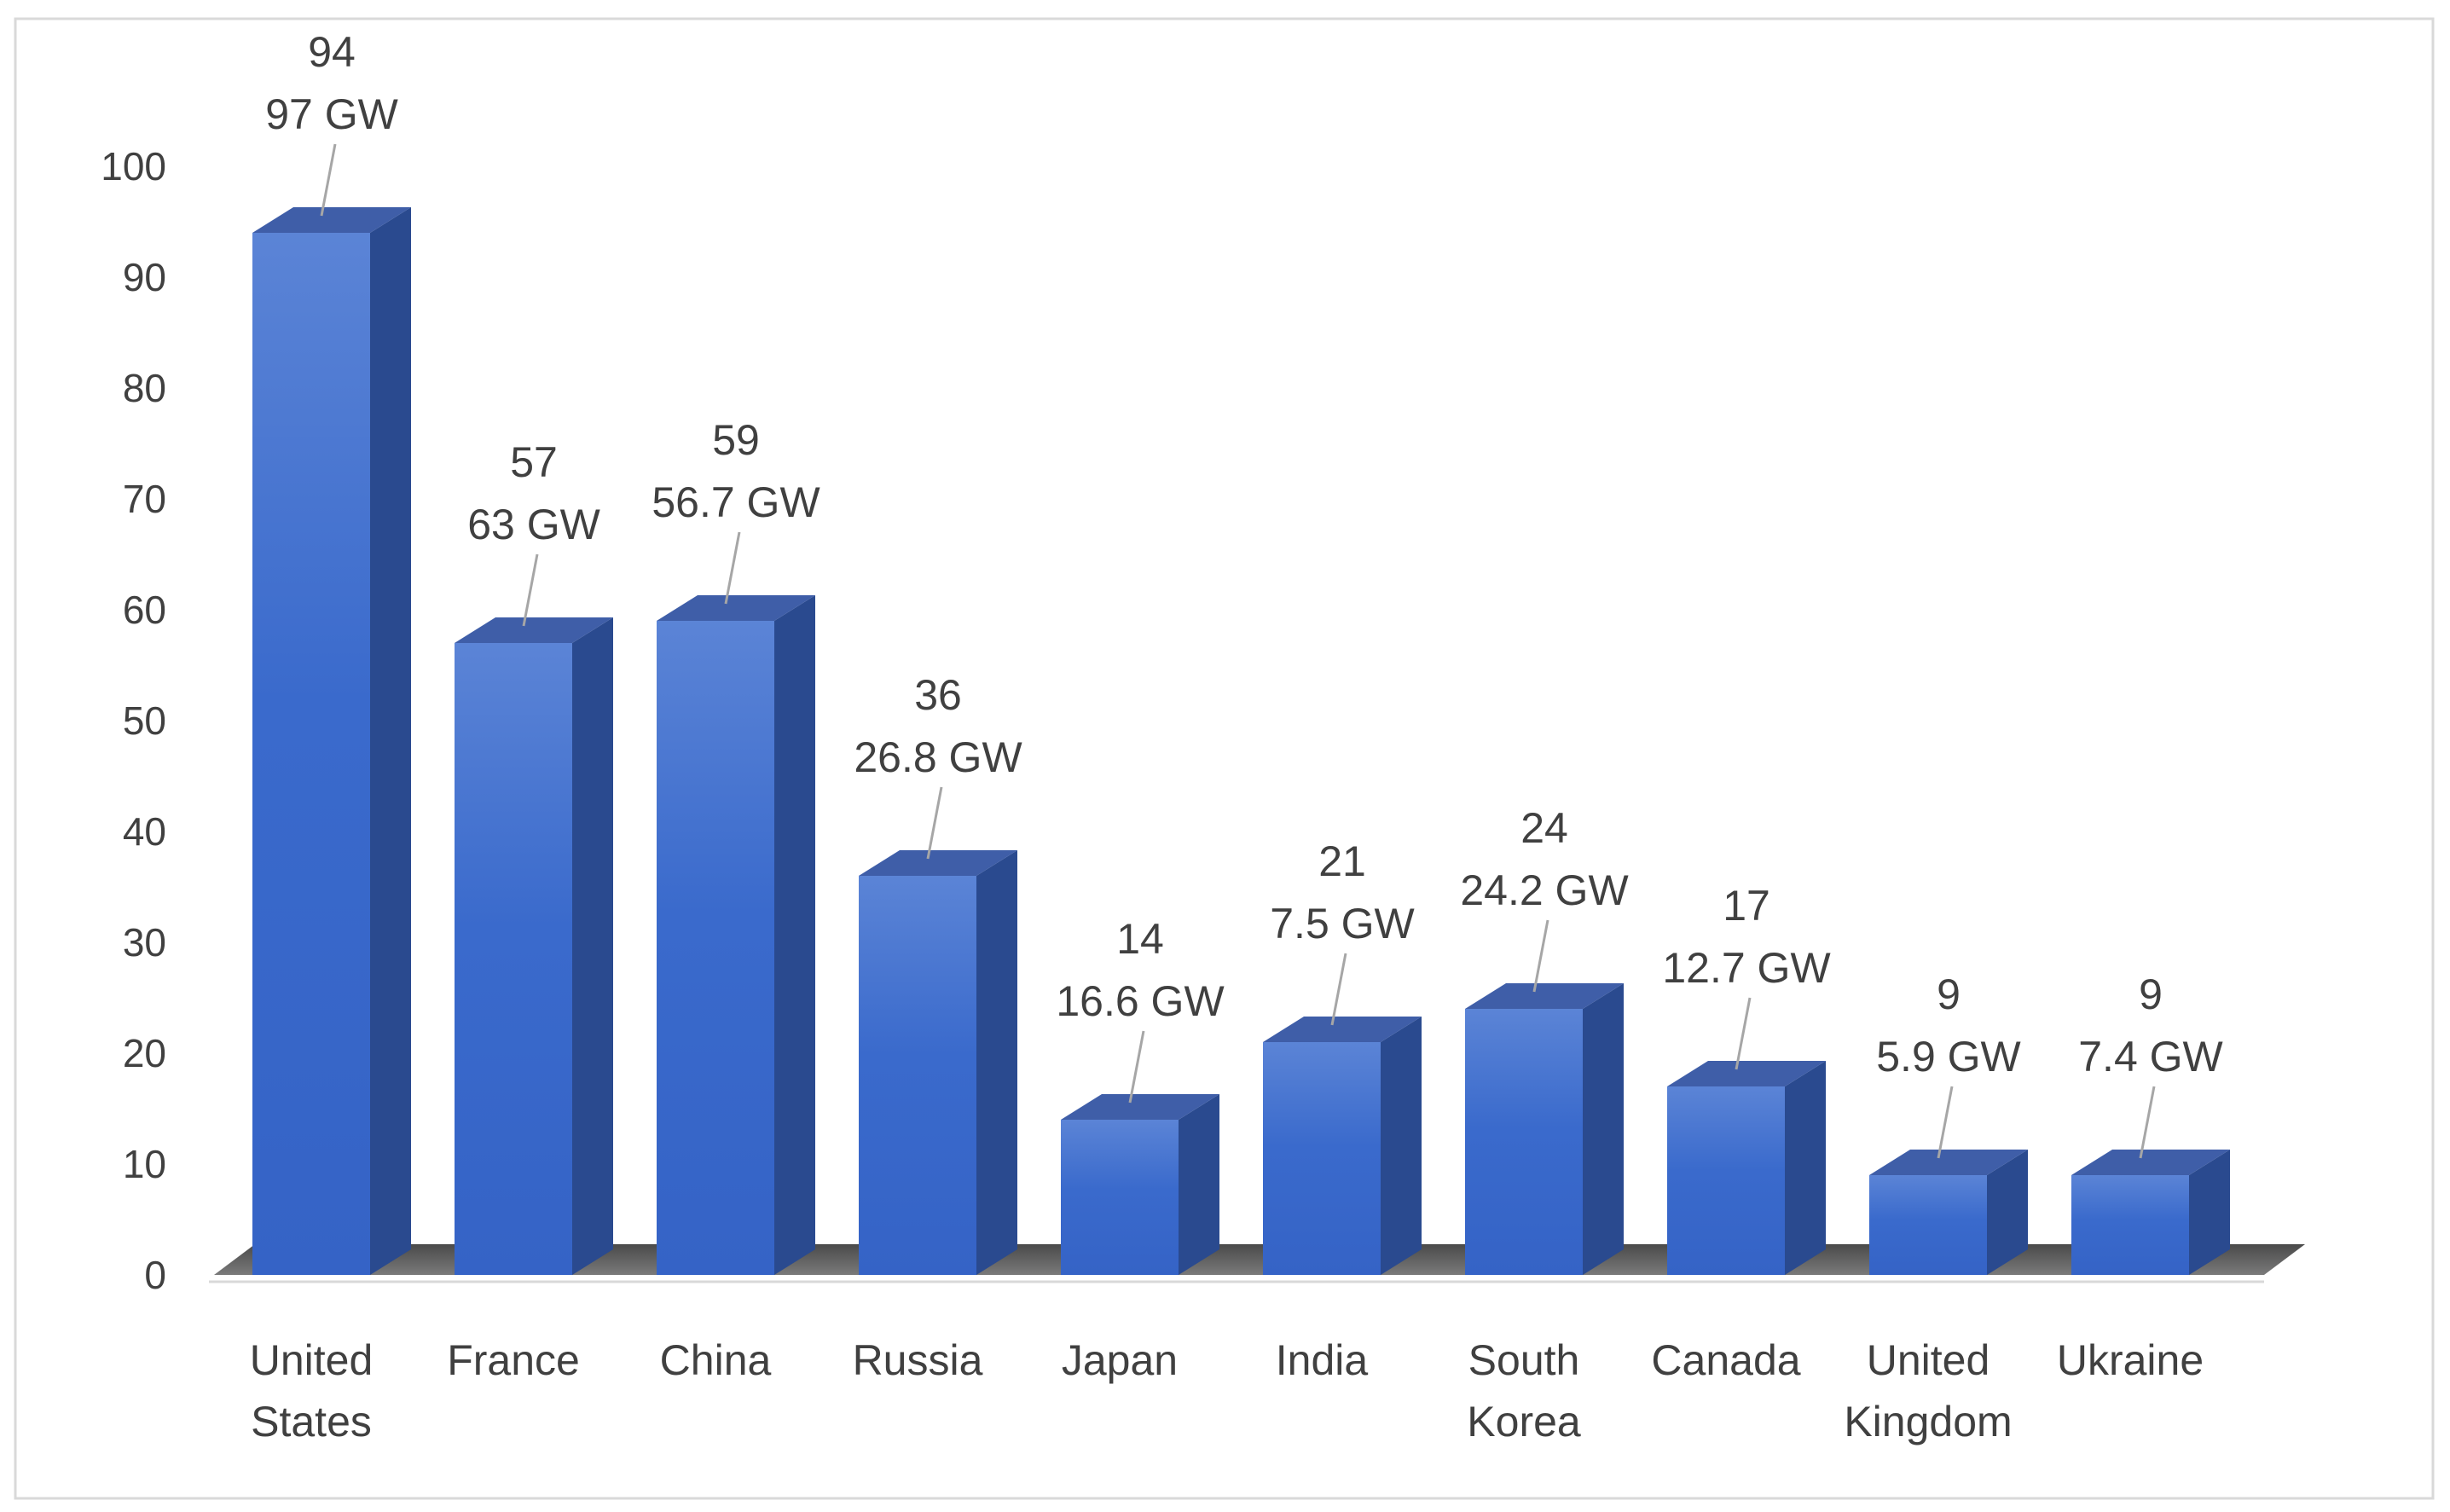  I want to click on x-tick-label: Korea, so click(1524, 1422).